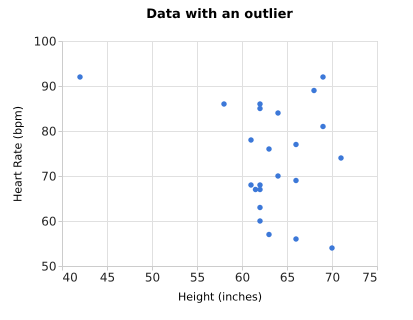  What do you see at coordinates (108, 277) in the screenshot?
I see `x-tick-label: 45` at bounding box center [108, 277].